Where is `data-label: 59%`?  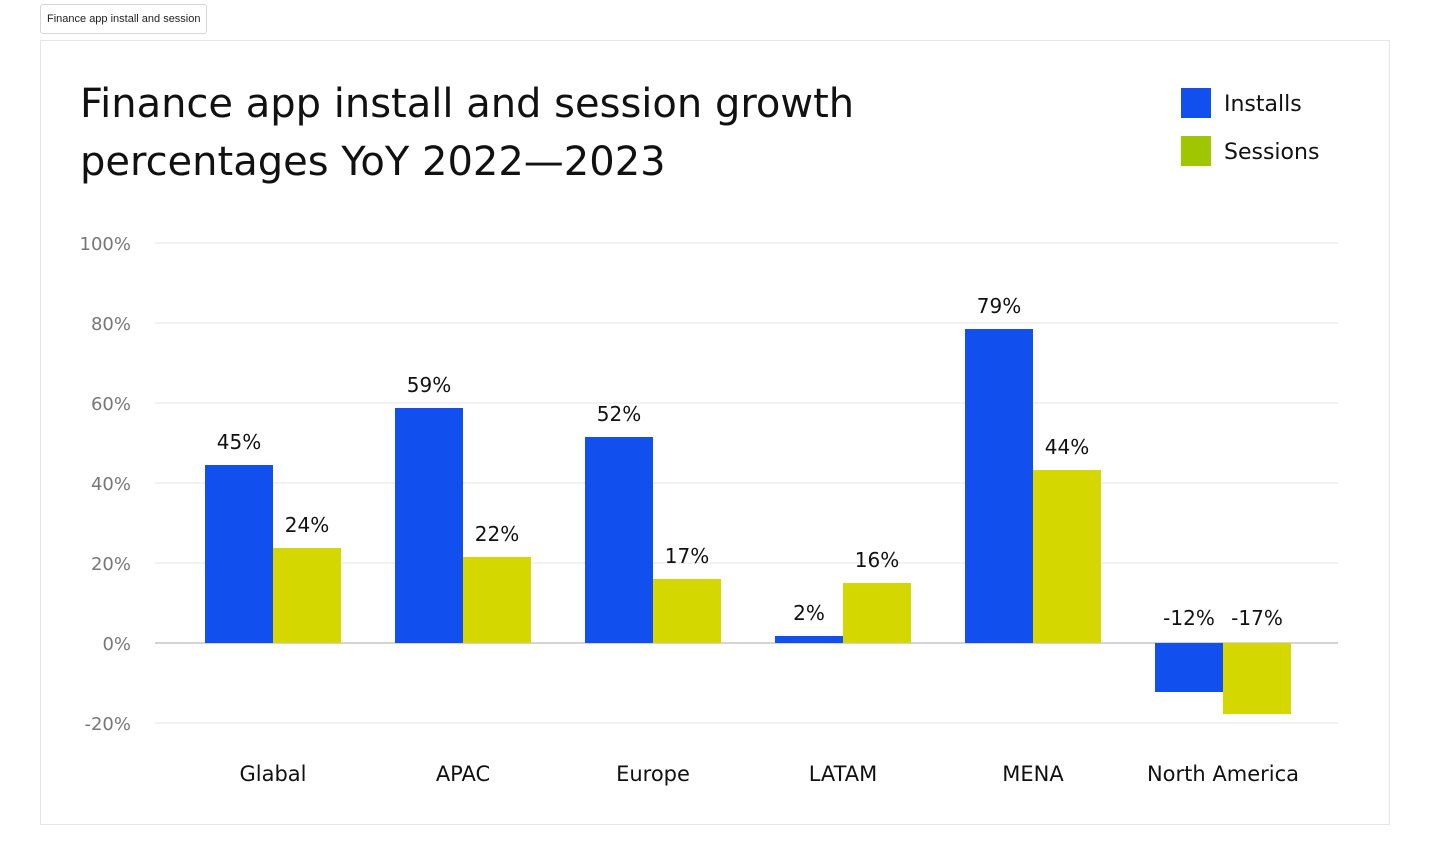
data-label: 59% is located at coordinates (429, 385).